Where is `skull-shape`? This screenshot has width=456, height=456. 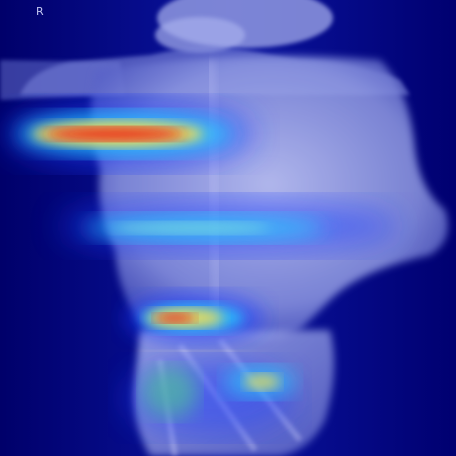 skull-shape is located at coordinates (244, 26).